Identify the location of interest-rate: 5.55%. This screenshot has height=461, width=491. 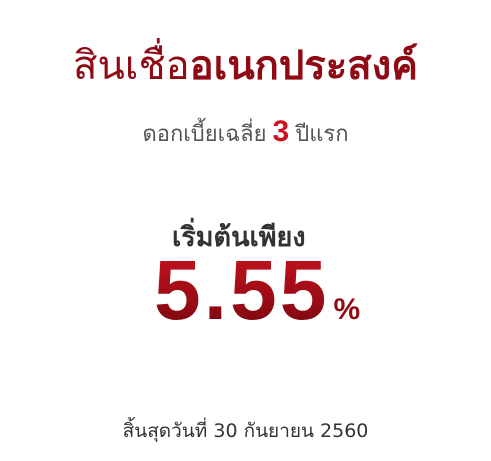
(257, 290).